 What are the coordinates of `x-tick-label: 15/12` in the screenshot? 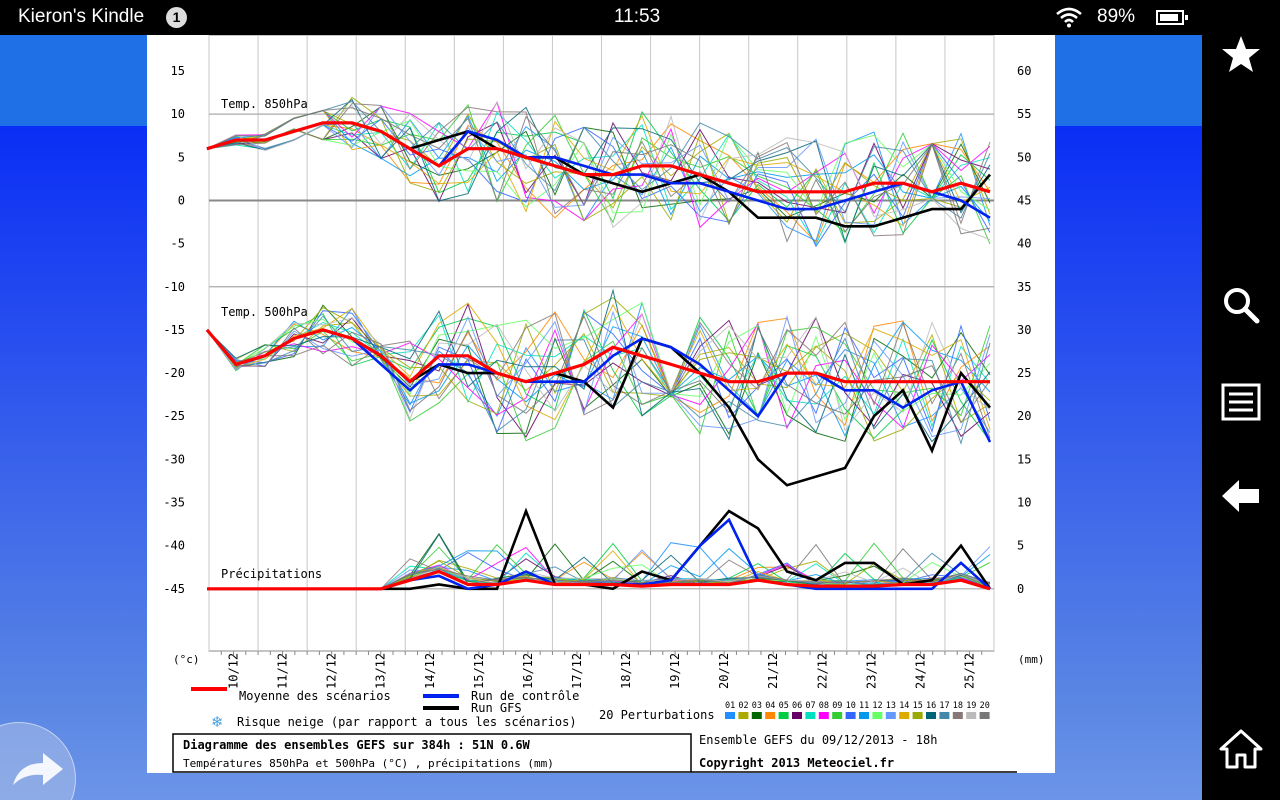 It's located at (479, 671).